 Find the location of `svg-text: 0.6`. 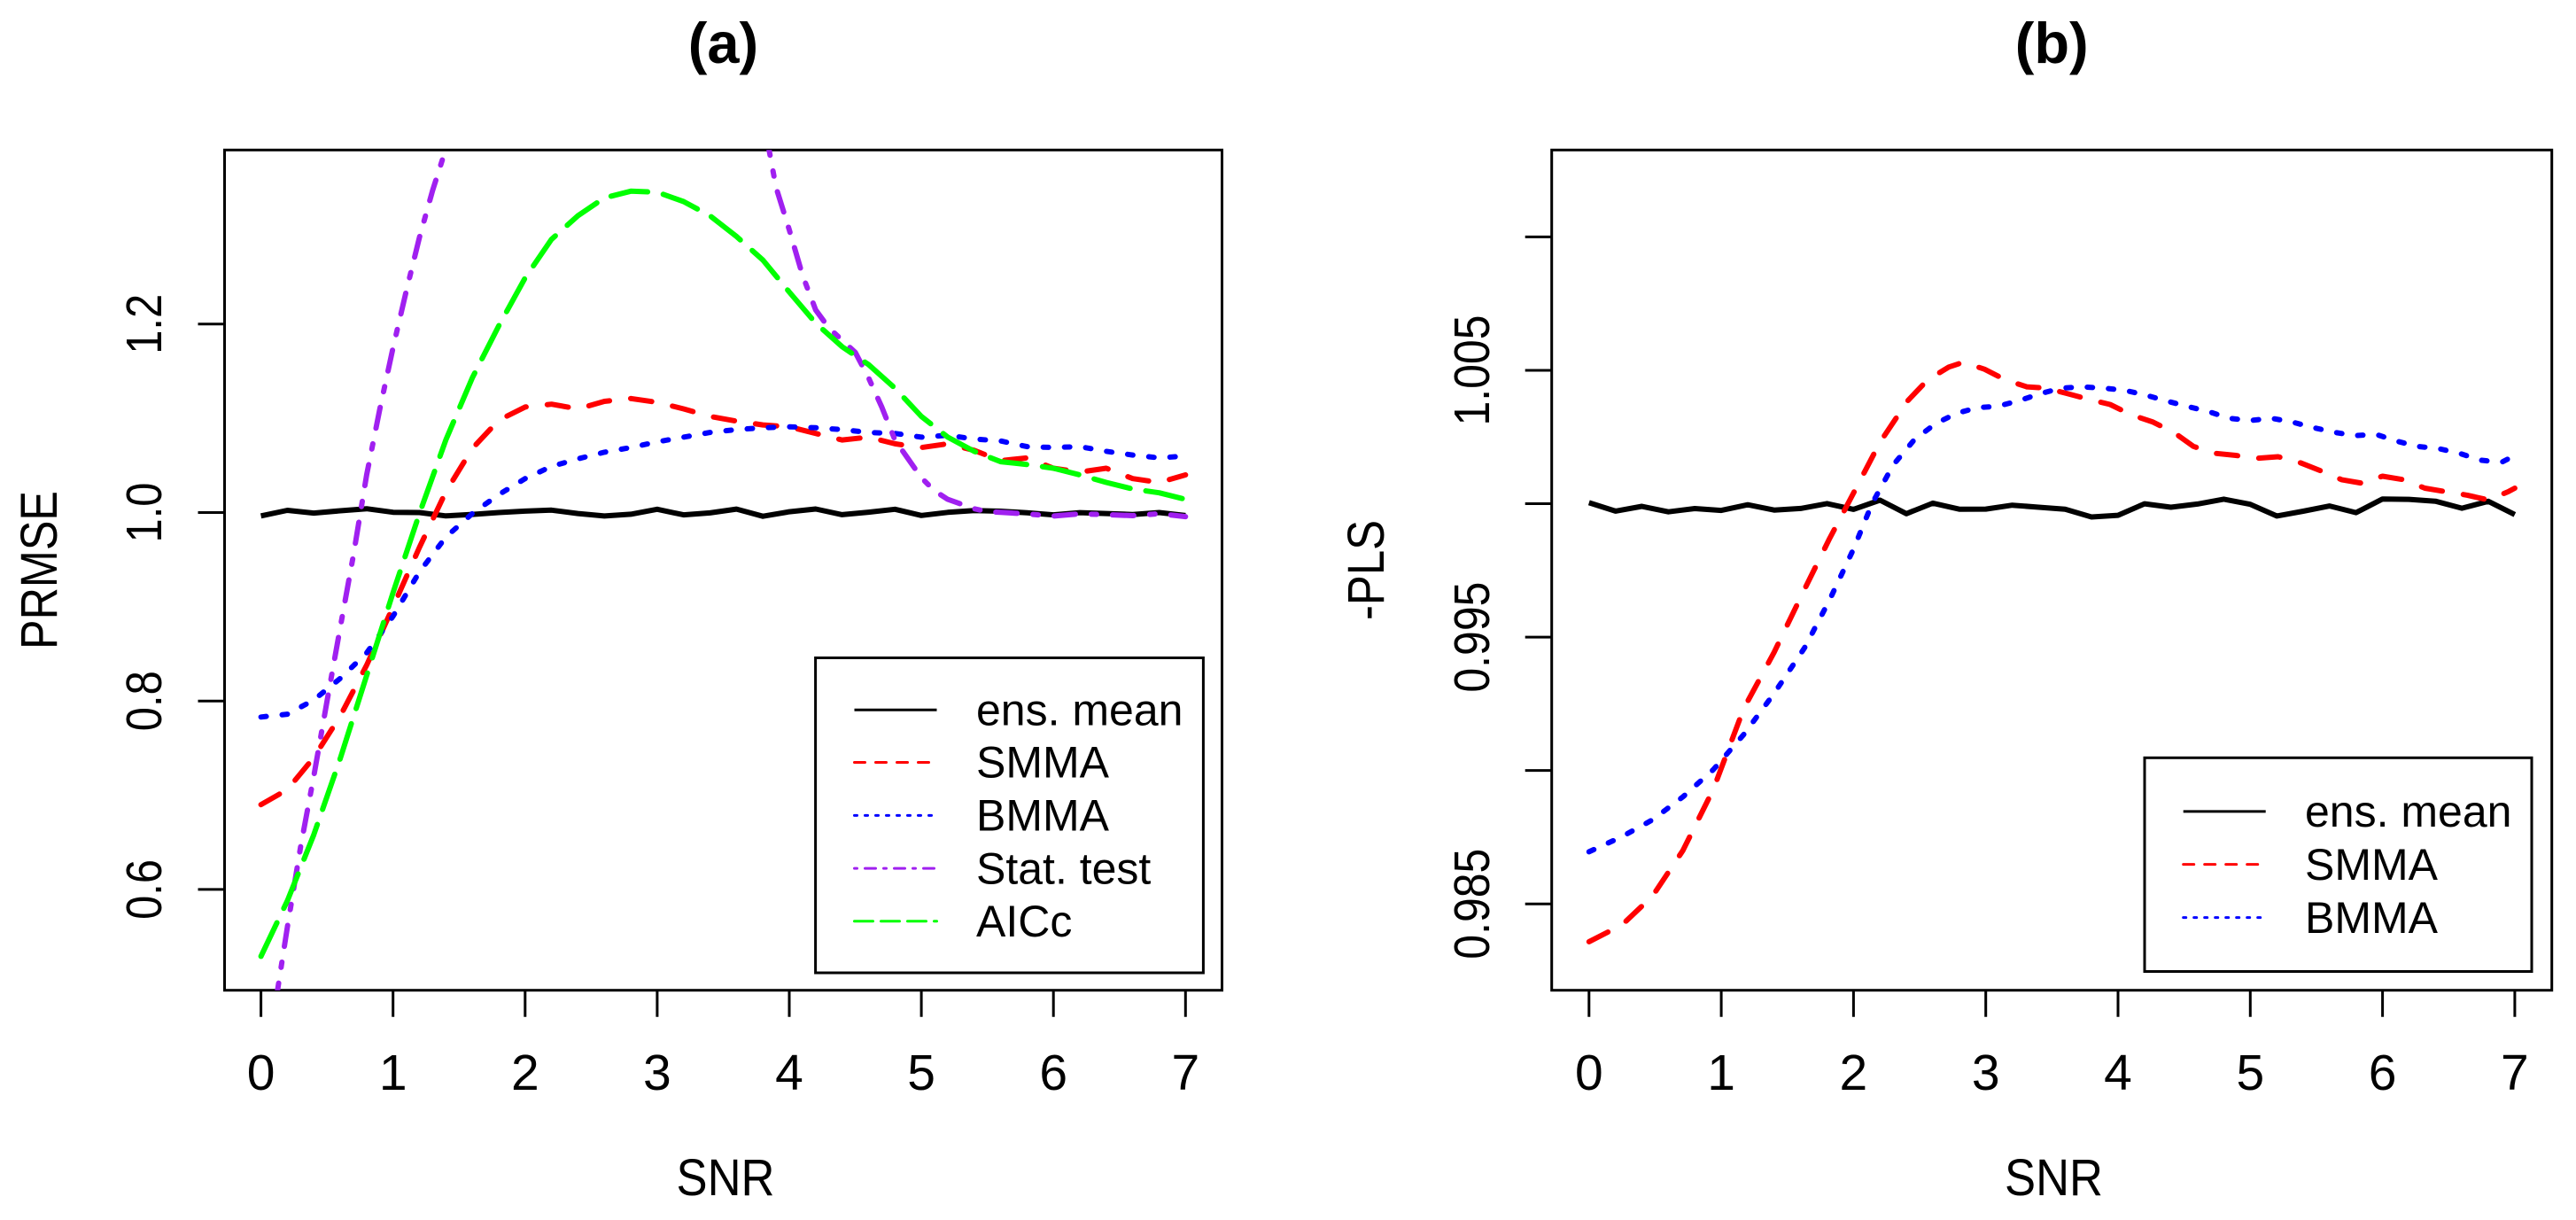

svg-text: 0.6 is located at coordinates (144, 889).